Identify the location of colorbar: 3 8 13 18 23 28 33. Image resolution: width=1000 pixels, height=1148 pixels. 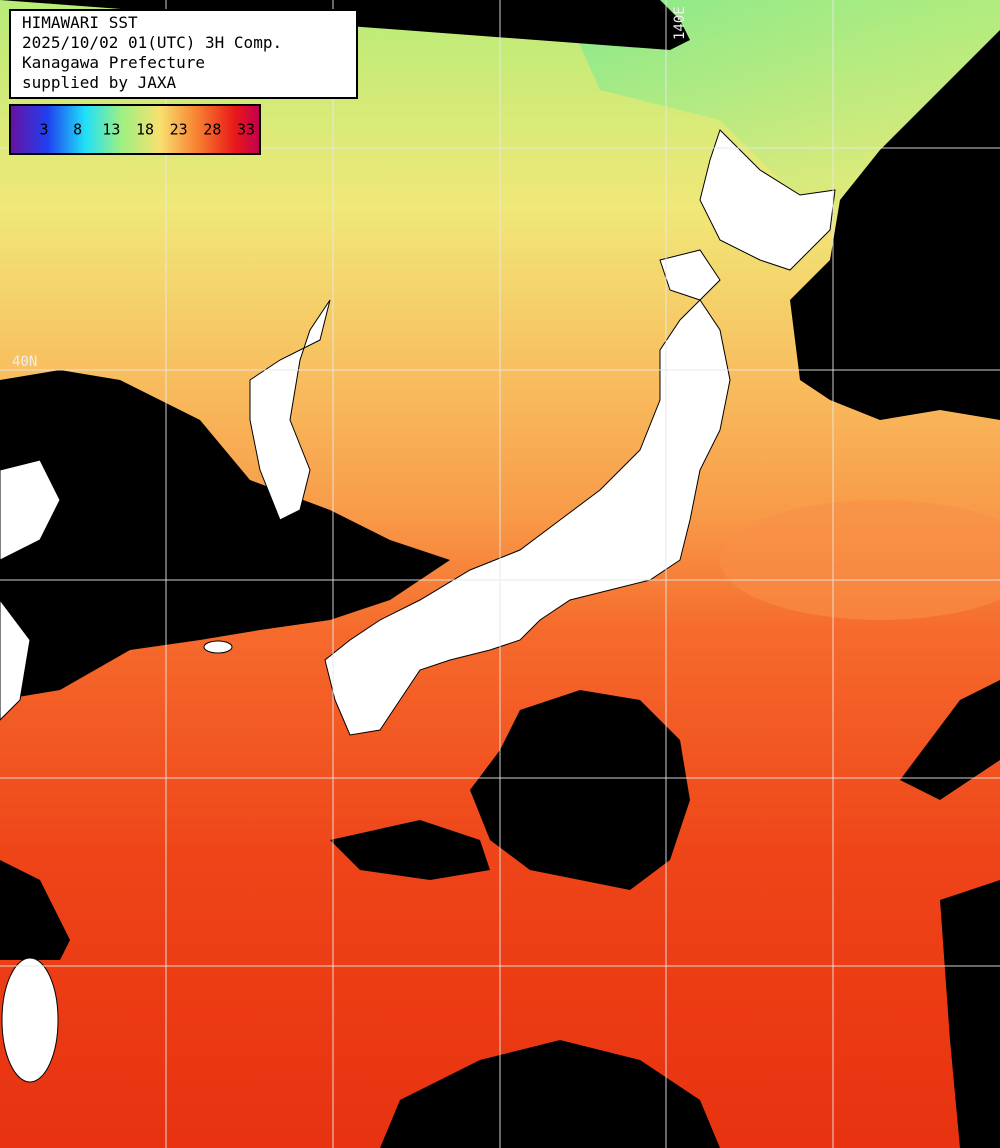
(135, 129).